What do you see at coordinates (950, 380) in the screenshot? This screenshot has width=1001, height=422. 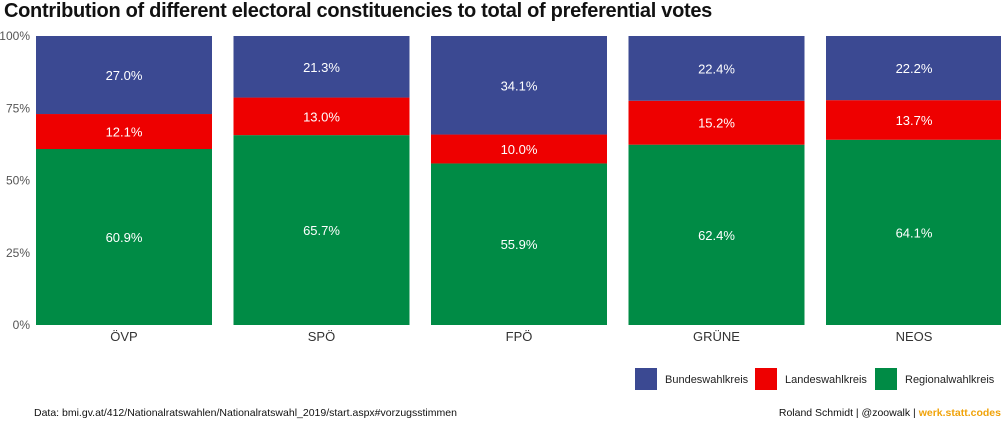 I see `legend-label: Regionalwahlkreis` at bounding box center [950, 380].